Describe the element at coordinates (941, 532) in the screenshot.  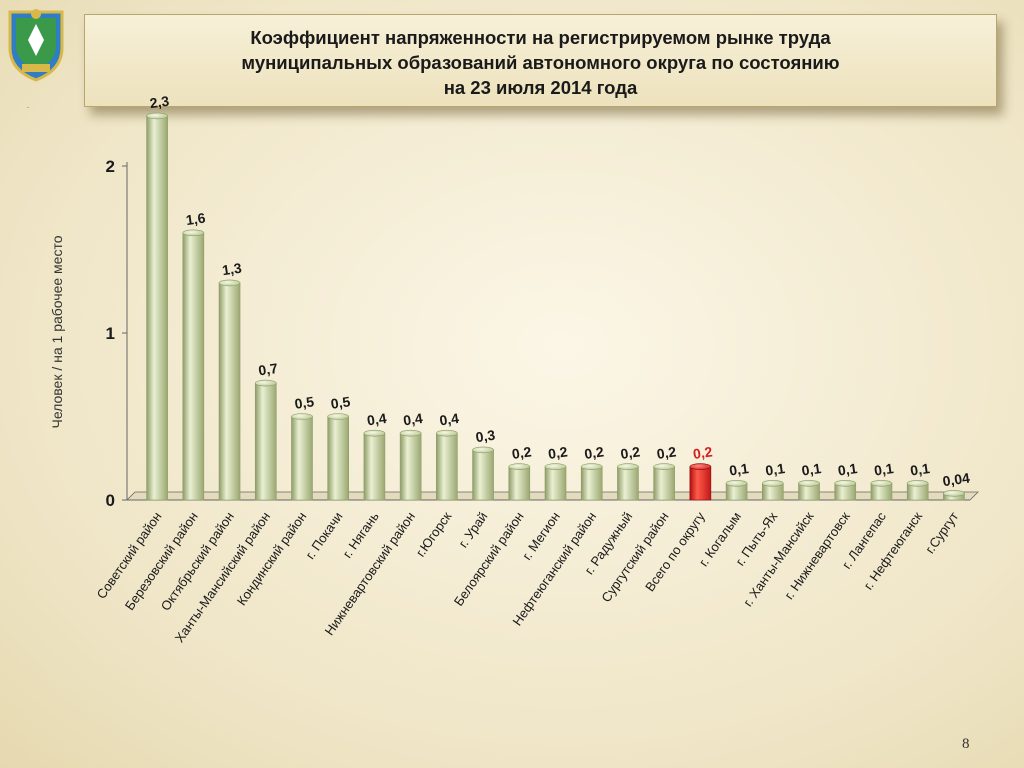
I see `x-category-label: г.Сургут` at that location.